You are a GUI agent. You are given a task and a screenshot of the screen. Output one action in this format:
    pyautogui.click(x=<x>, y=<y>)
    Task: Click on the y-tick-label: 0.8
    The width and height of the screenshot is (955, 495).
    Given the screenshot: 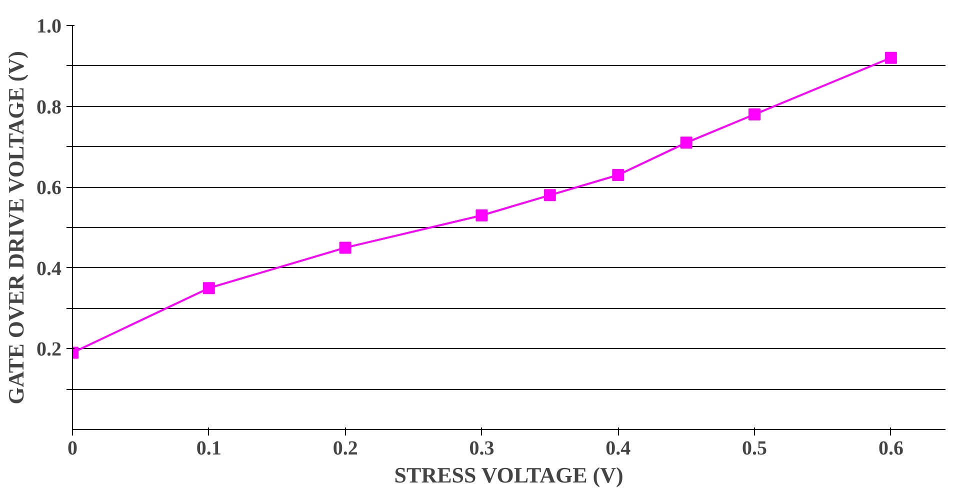 What is the action you would take?
    pyautogui.click(x=49, y=107)
    